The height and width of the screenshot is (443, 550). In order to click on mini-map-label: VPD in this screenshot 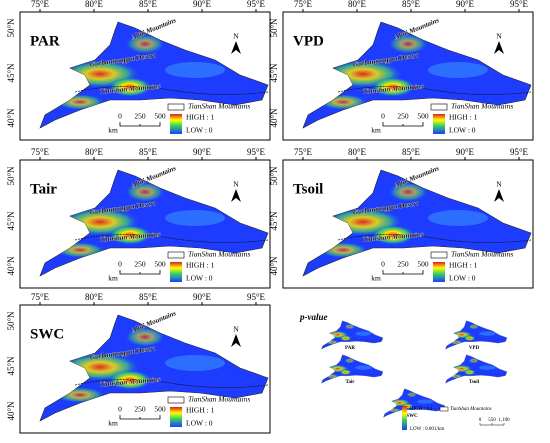, I will do `click(474, 348)`.